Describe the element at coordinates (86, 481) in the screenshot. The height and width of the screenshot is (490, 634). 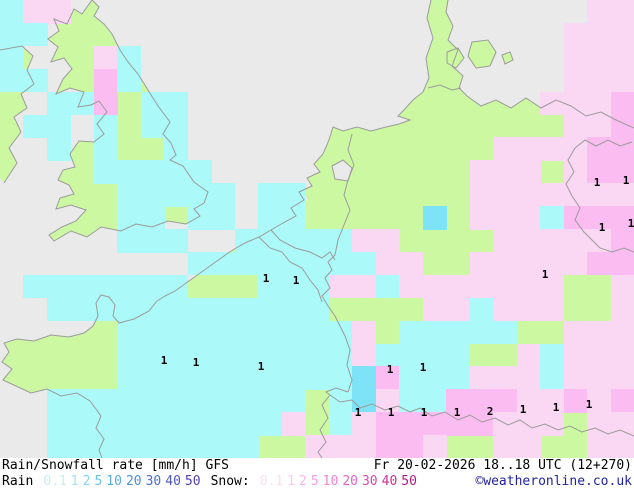
I see `scale-value: 2` at that location.